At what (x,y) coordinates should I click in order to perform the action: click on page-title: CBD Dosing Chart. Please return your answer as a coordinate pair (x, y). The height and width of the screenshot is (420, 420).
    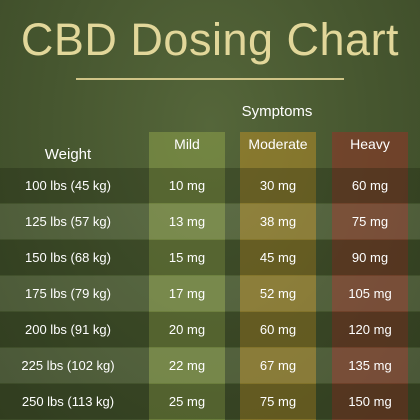
    Looking at the image, I should click on (210, 39).